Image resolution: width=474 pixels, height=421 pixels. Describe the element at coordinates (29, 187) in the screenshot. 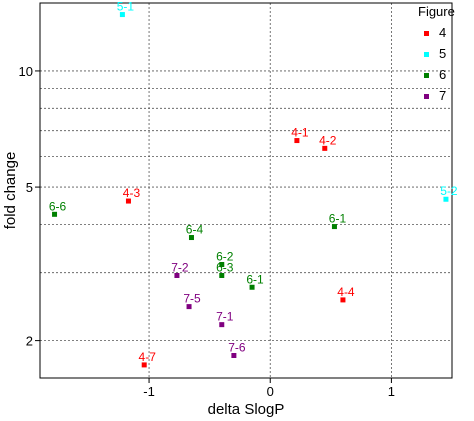

I see `y-tick-label: 5` at that location.